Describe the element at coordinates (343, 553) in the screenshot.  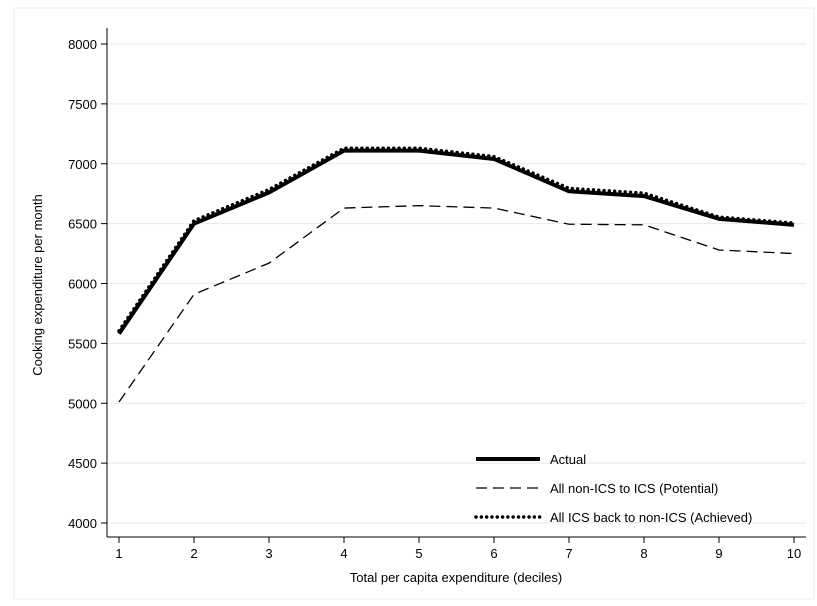
I see `x-tick-label: 4` at that location.